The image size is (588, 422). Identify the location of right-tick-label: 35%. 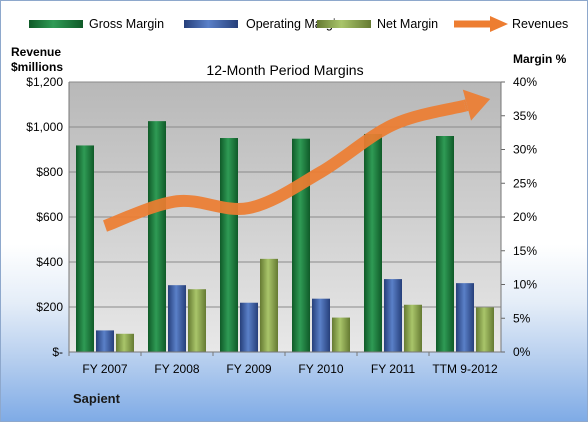
(525, 116).